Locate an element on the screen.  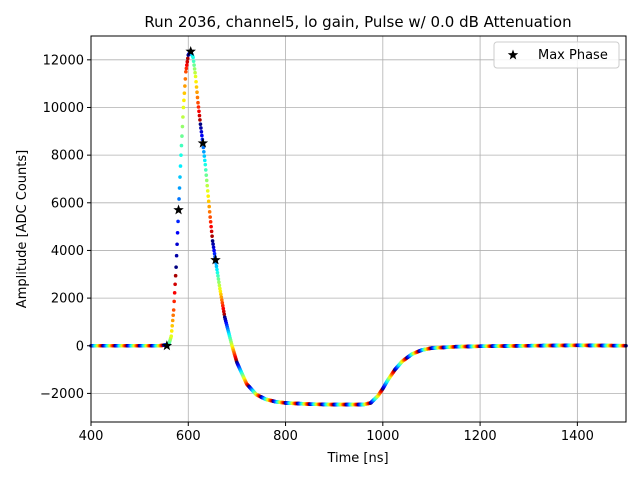
y-tick-label: 8000 is located at coordinates (67, 156).